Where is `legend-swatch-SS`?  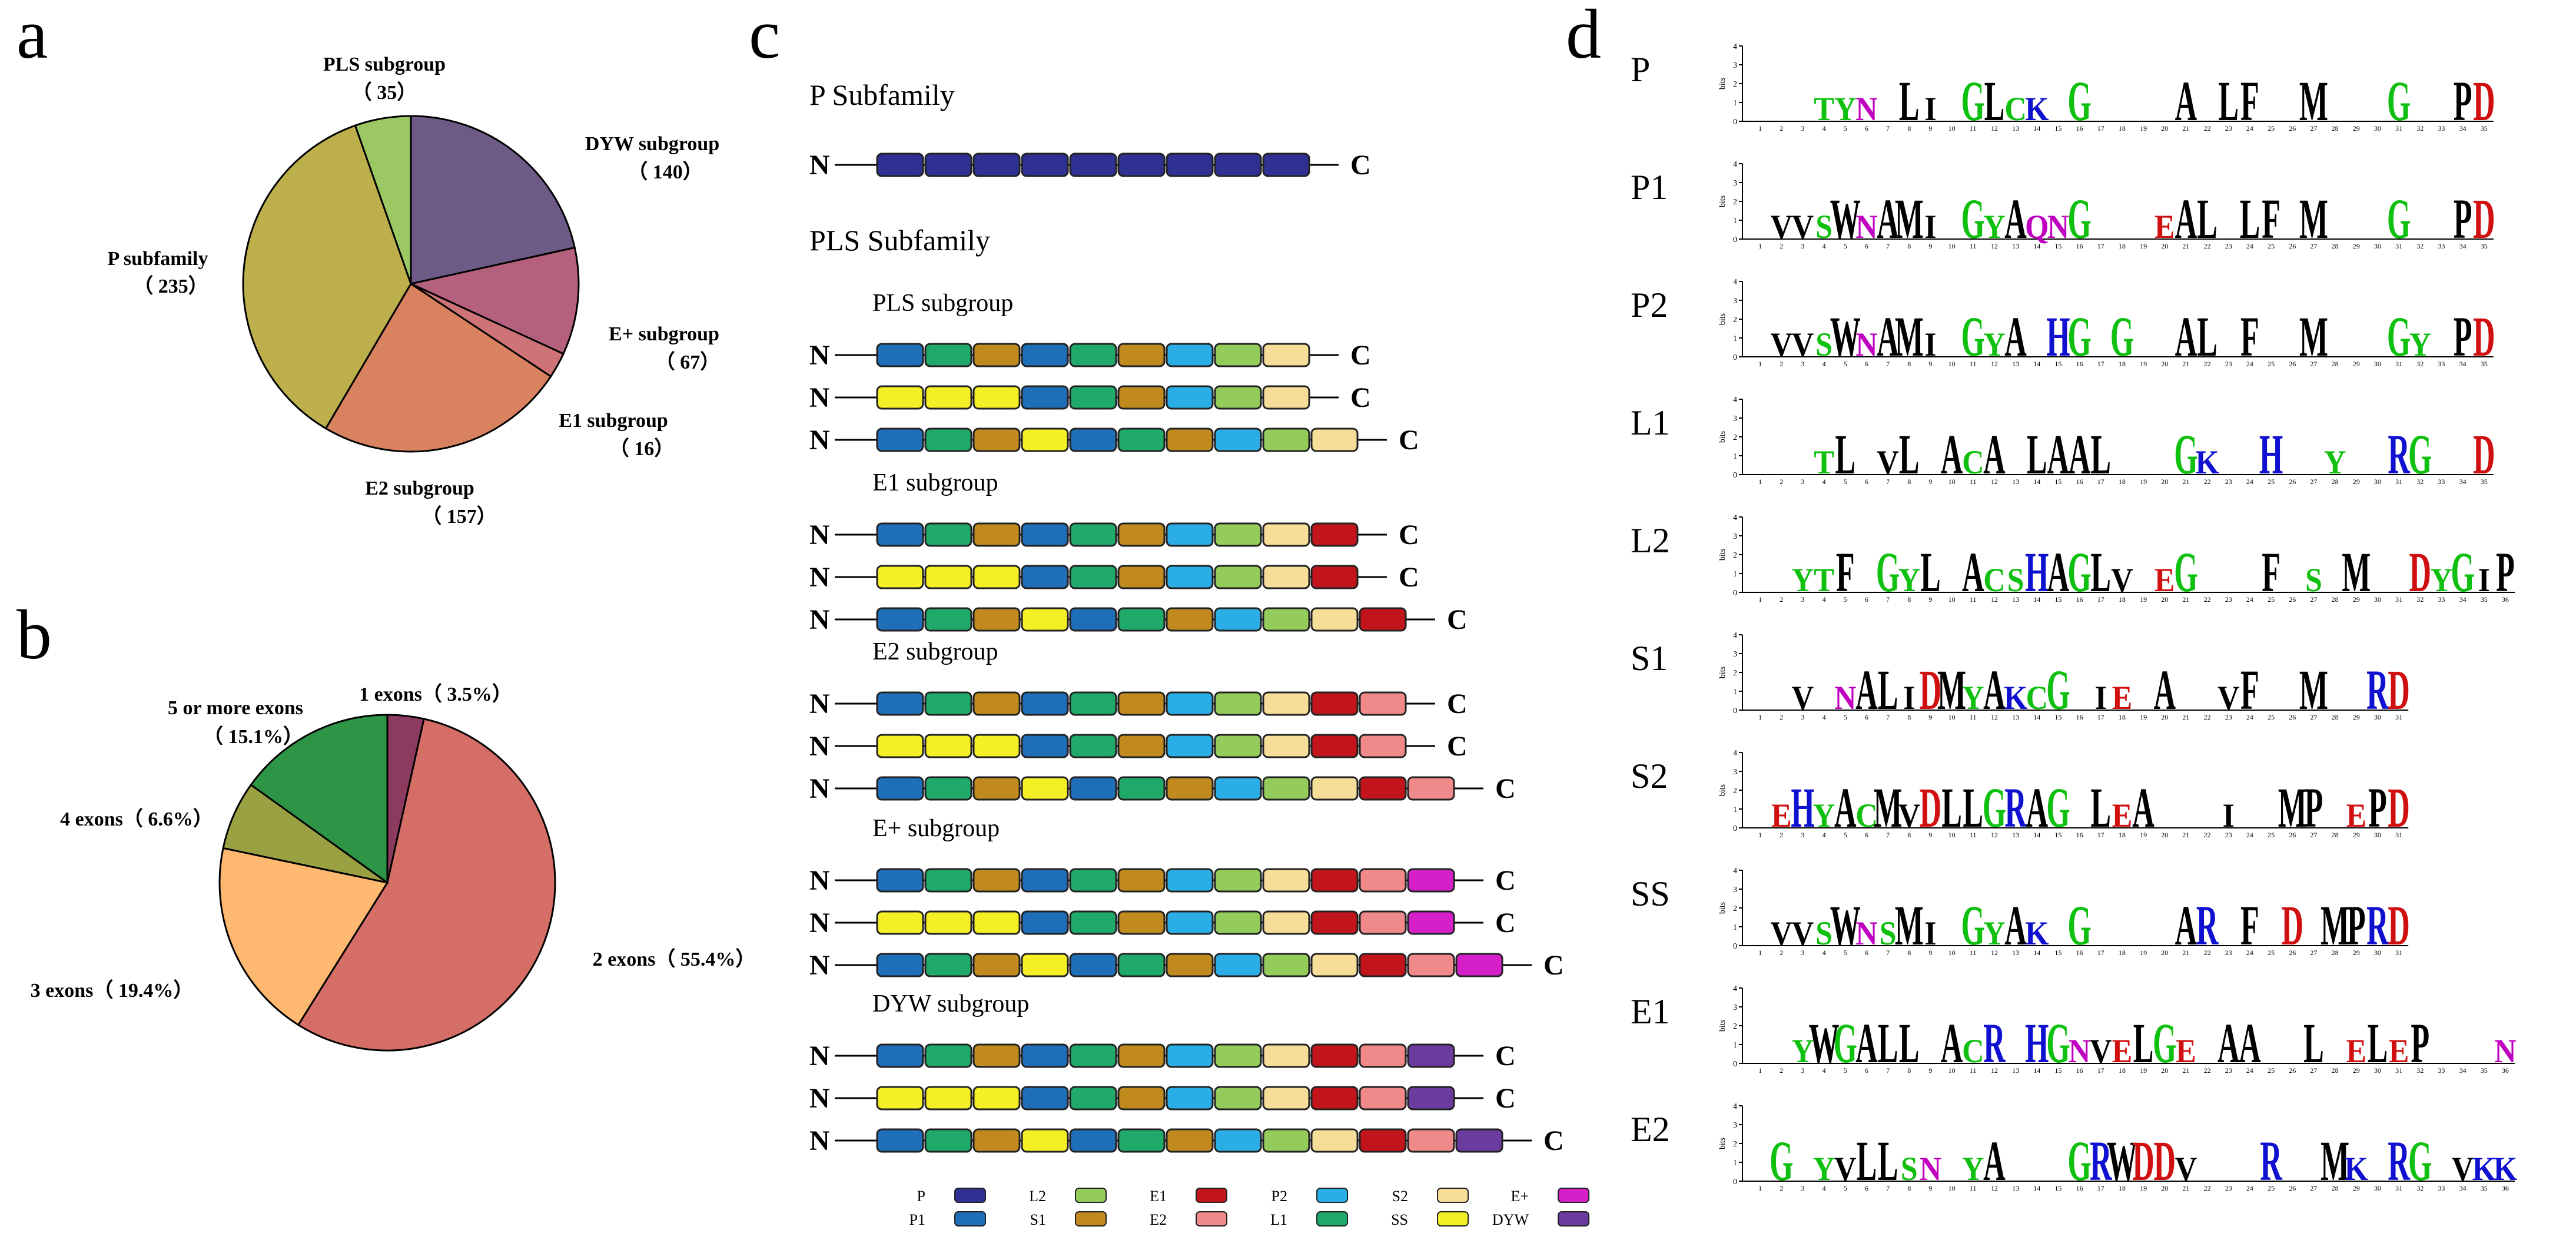 legend-swatch-SS is located at coordinates (1453, 1219).